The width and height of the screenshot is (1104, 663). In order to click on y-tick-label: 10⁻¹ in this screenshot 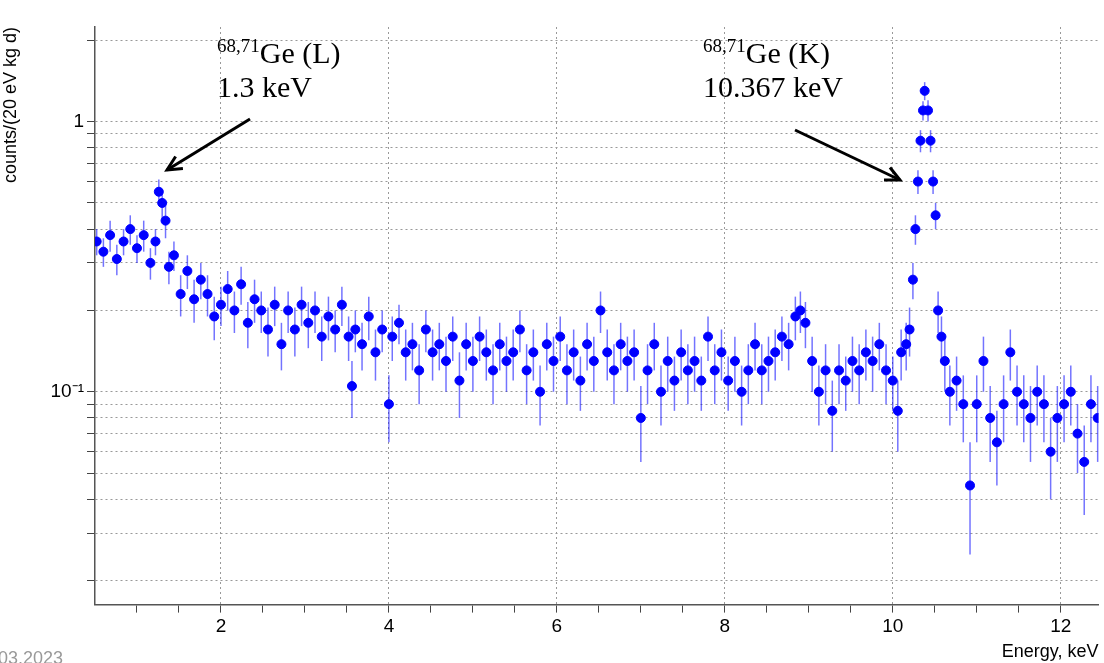, I will do `click(67, 391)`.